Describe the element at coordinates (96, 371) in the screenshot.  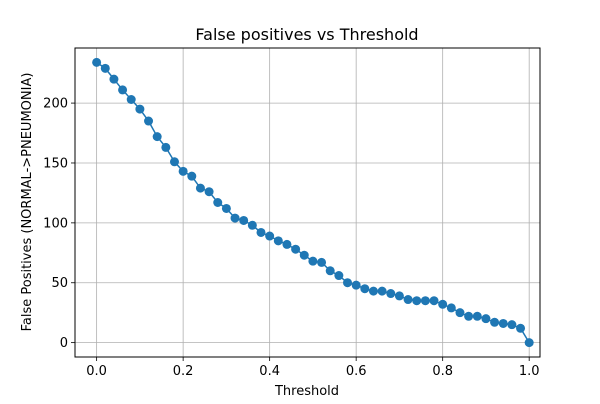
I see `x-tick-label: 0.0` at that location.